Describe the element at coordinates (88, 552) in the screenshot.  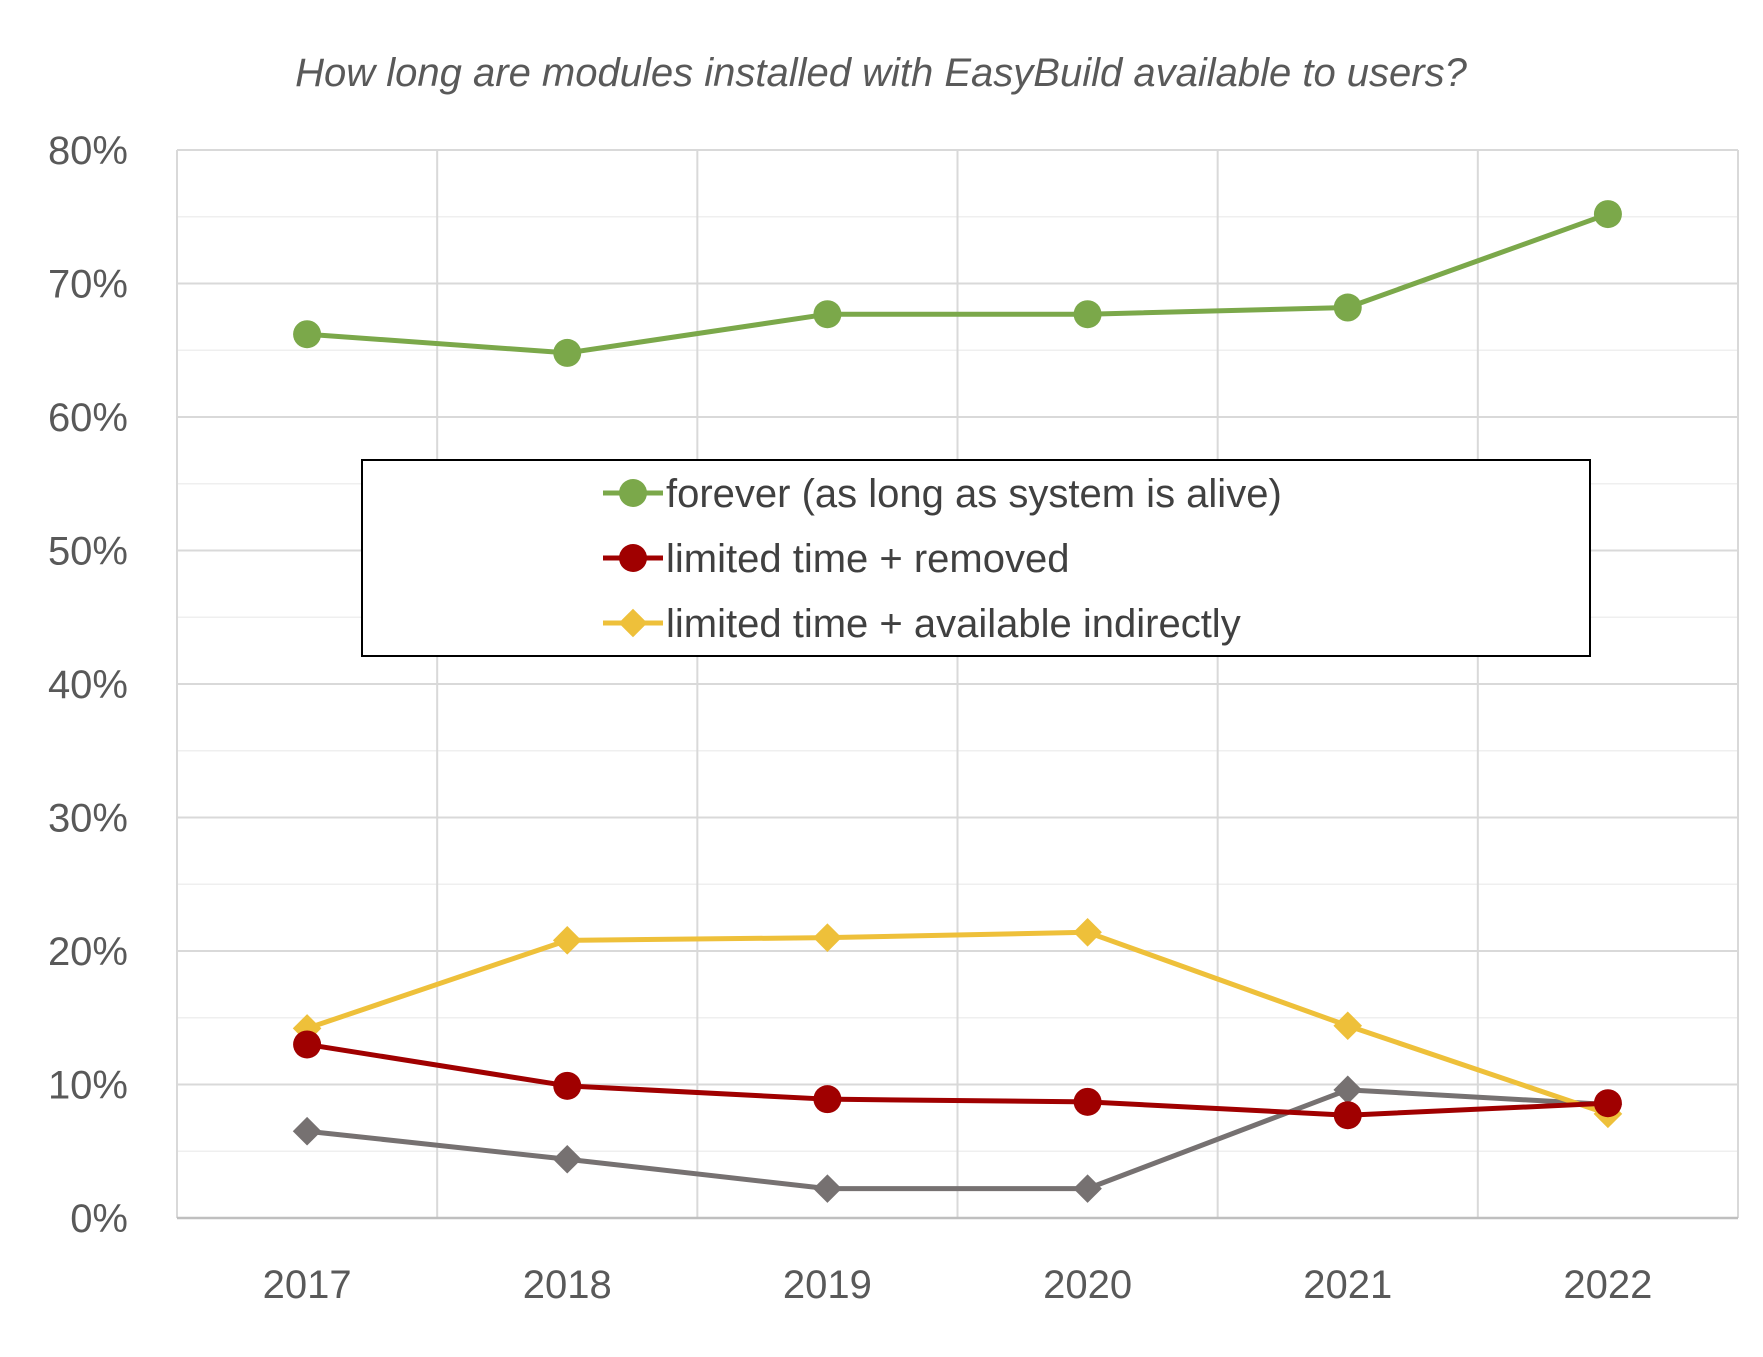
I see `y-tick-label: 50%` at that location.